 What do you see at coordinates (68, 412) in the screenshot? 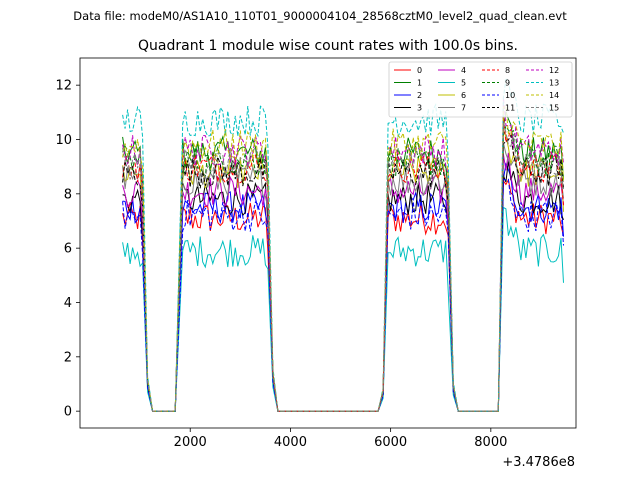
I see `y-tick-label: 0` at bounding box center [68, 412].